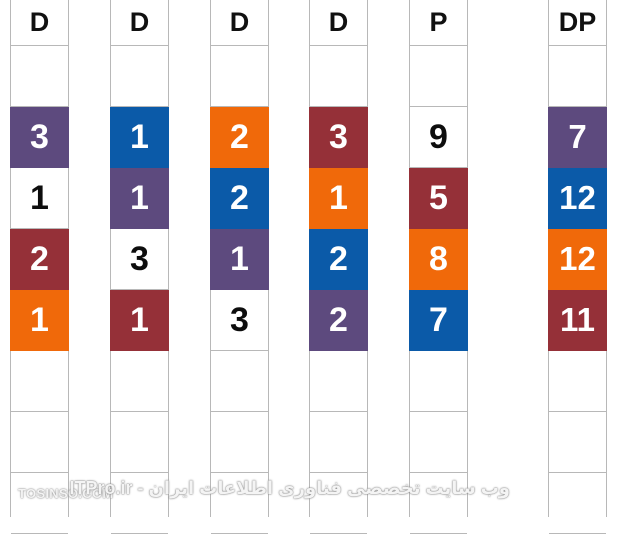  I want to click on disk-column-6: DP 7 12 12 11, so click(577, 267).